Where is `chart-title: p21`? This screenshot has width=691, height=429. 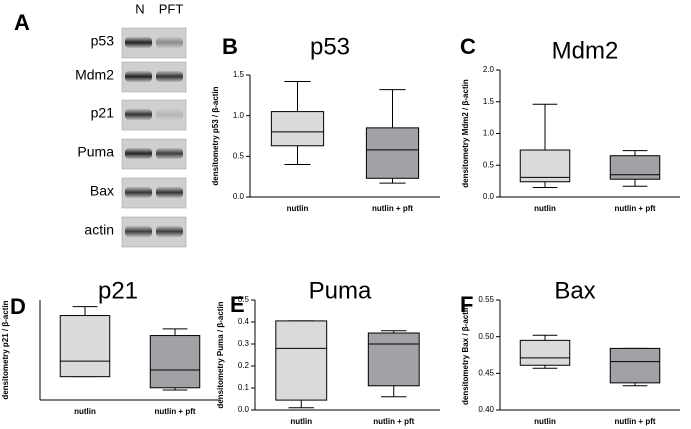 chart-title: p21 is located at coordinates (118, 290).